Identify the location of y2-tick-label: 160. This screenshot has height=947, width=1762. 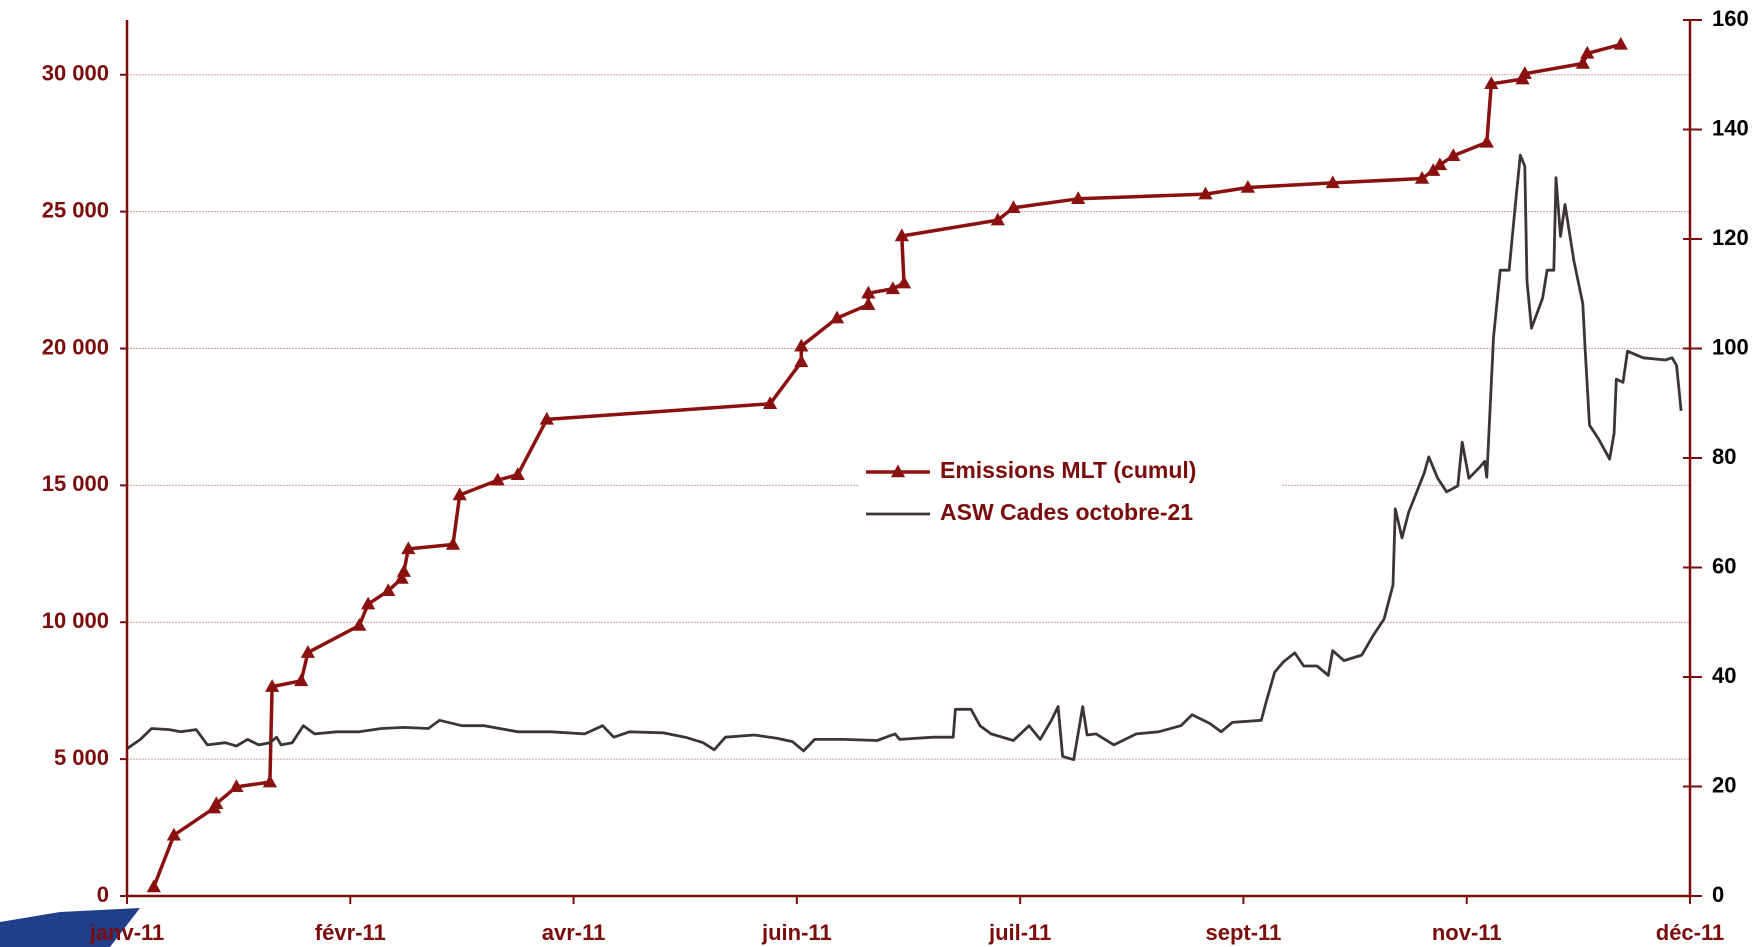
(1730, 18).